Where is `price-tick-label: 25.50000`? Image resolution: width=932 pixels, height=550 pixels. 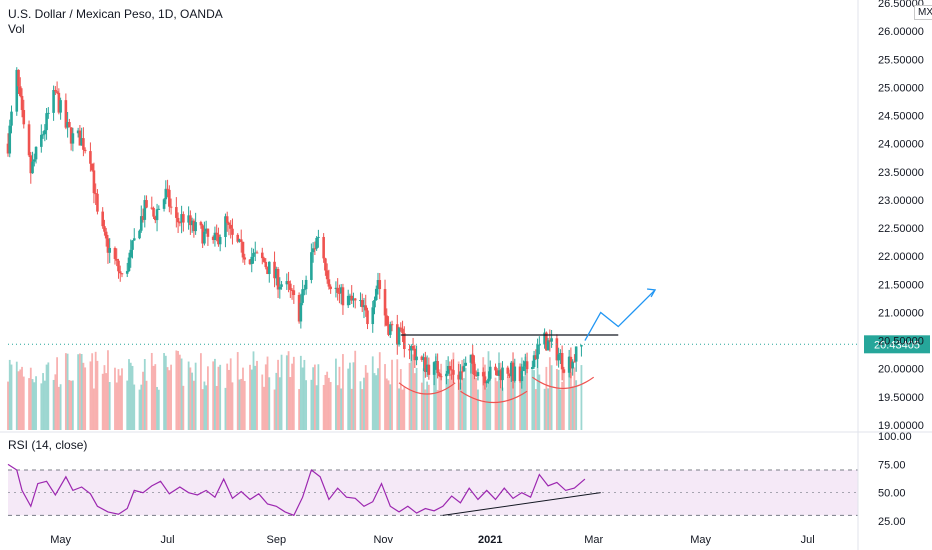
price-tick-label: 25.50000 is located at coordinates (901, 60).